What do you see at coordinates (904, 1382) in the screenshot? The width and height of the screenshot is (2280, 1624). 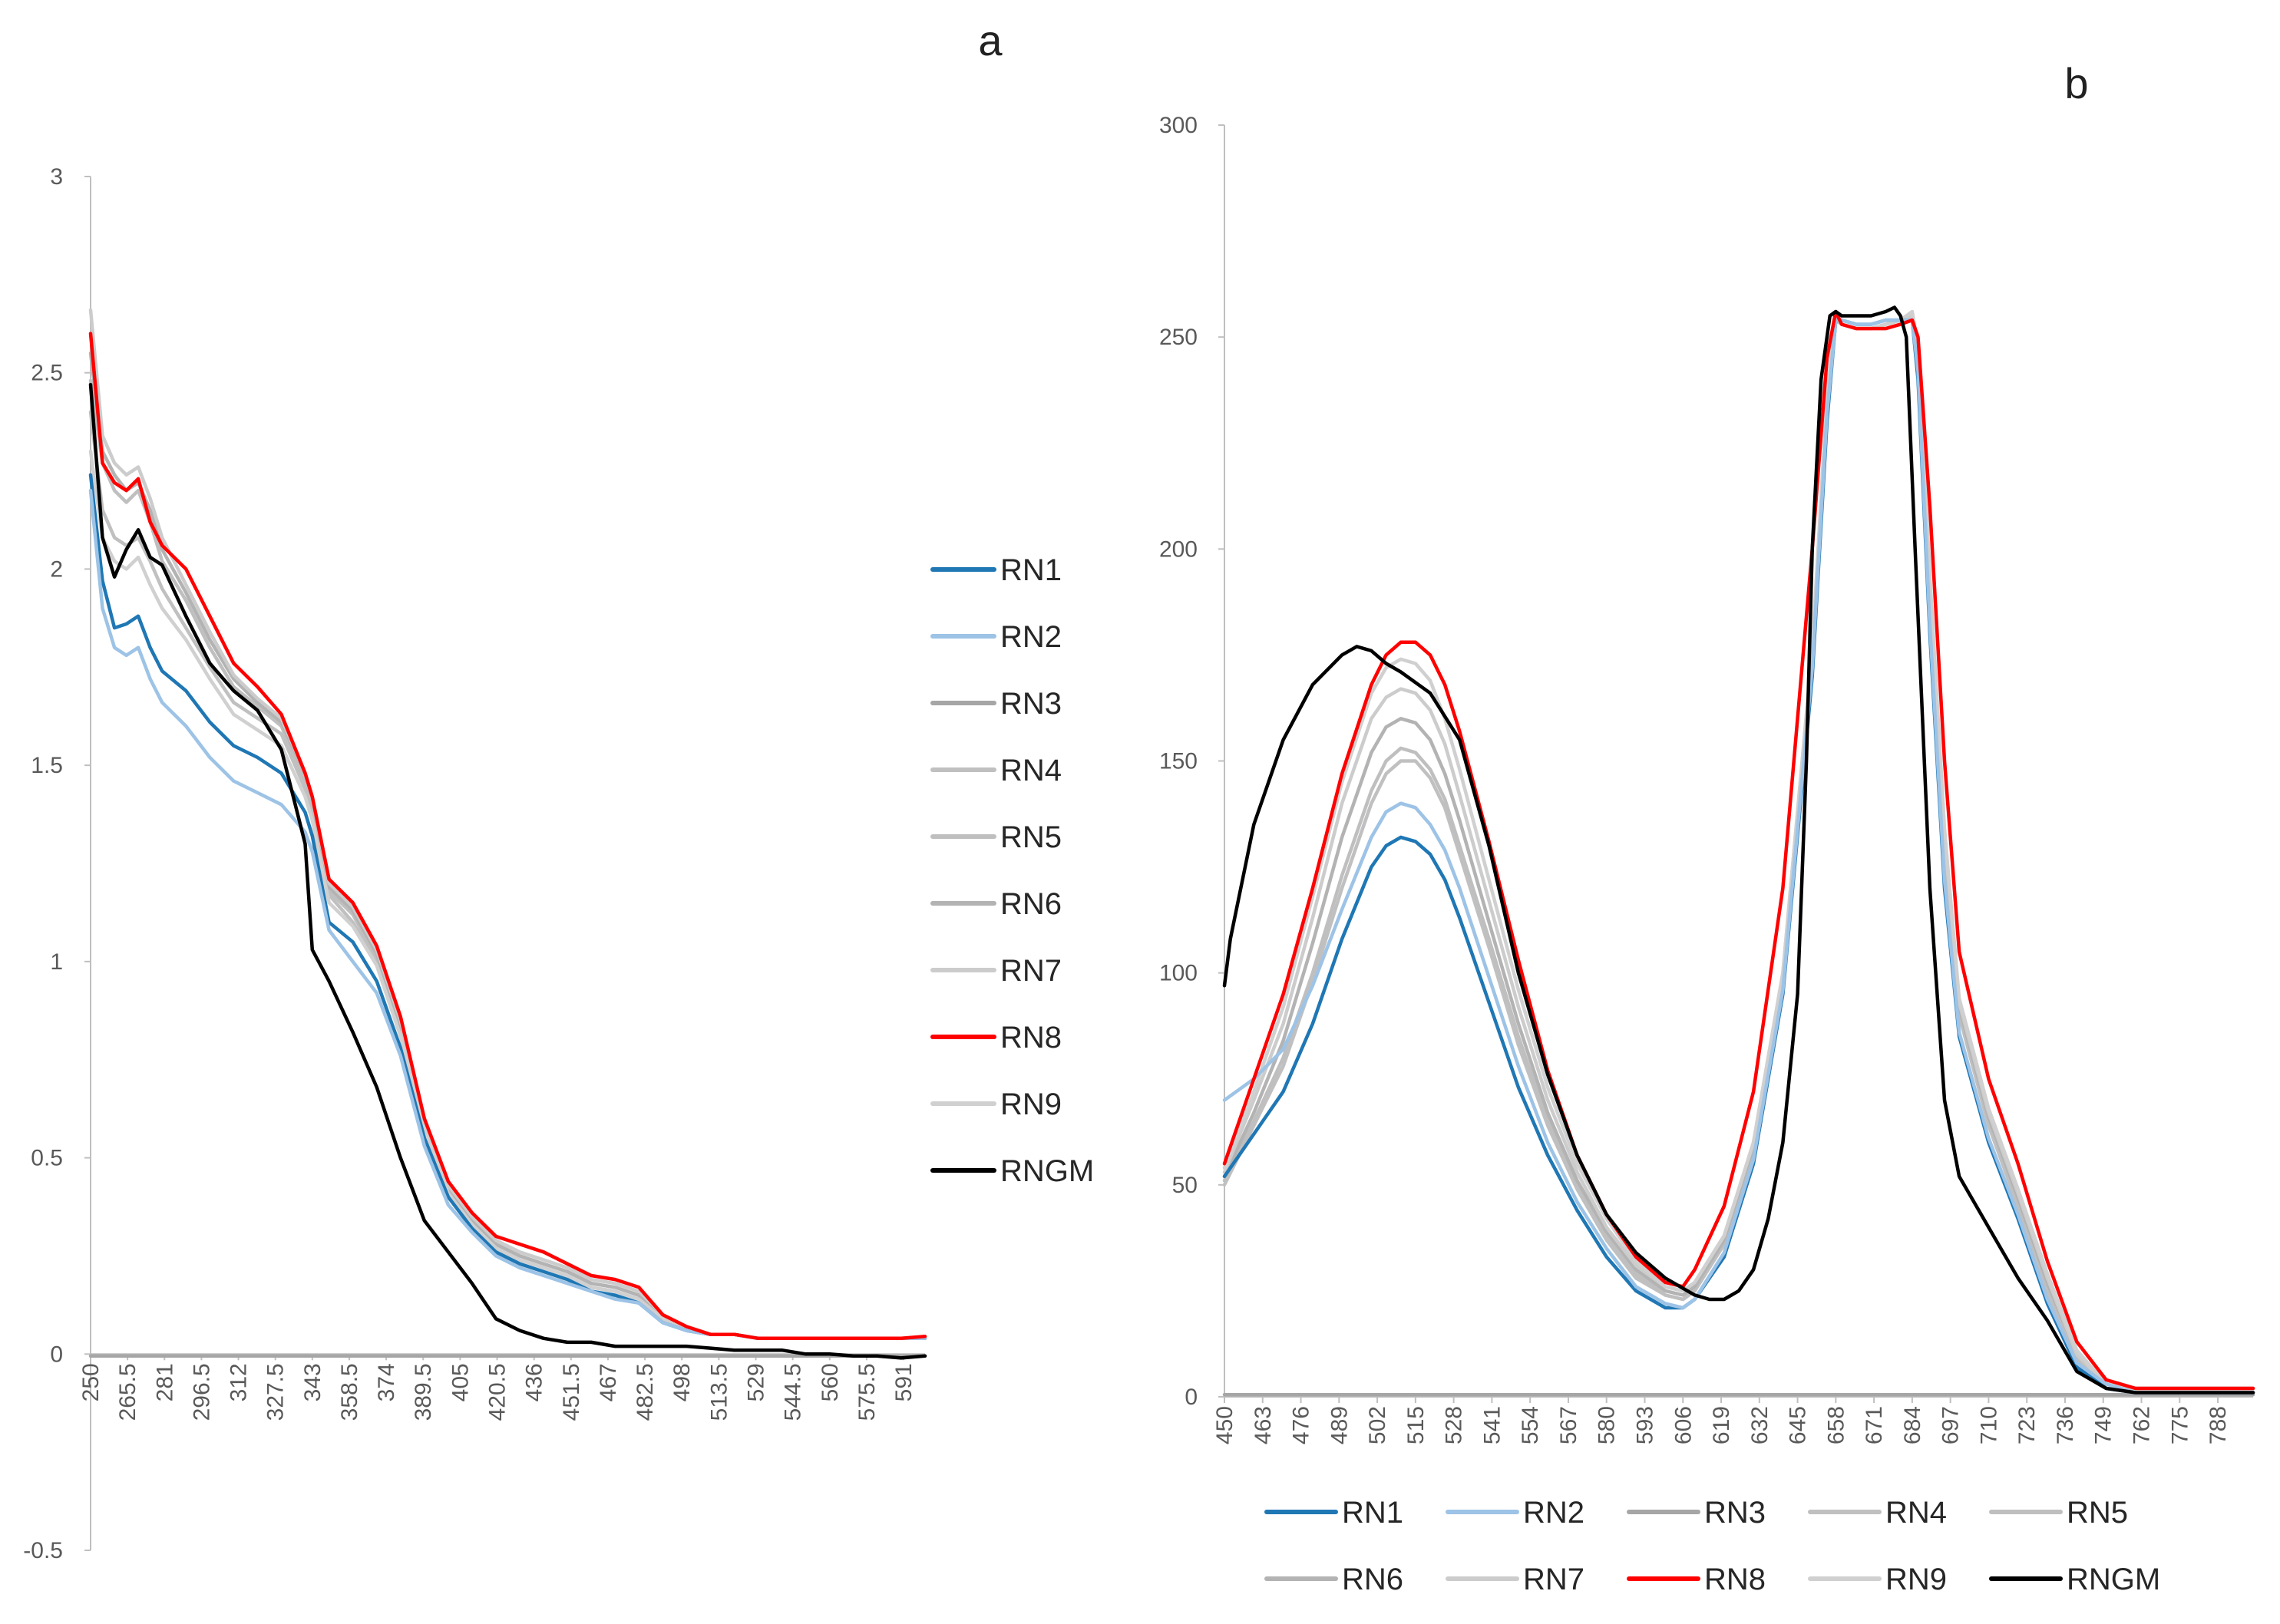 I see `panel-a-x-tick-label: 591` at bounding box center [904, 1382].